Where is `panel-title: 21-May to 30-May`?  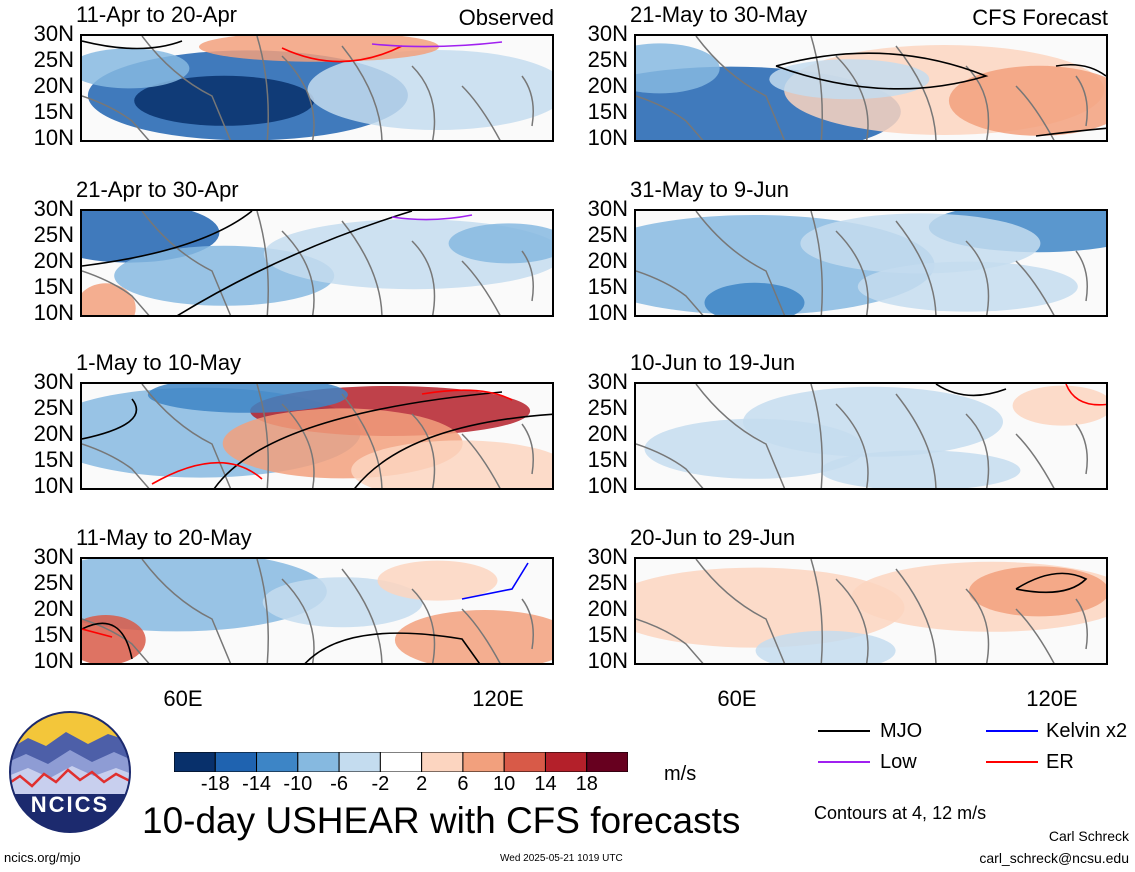 panel-title: 21-May to 30-May is located at coordinates (719, 14).